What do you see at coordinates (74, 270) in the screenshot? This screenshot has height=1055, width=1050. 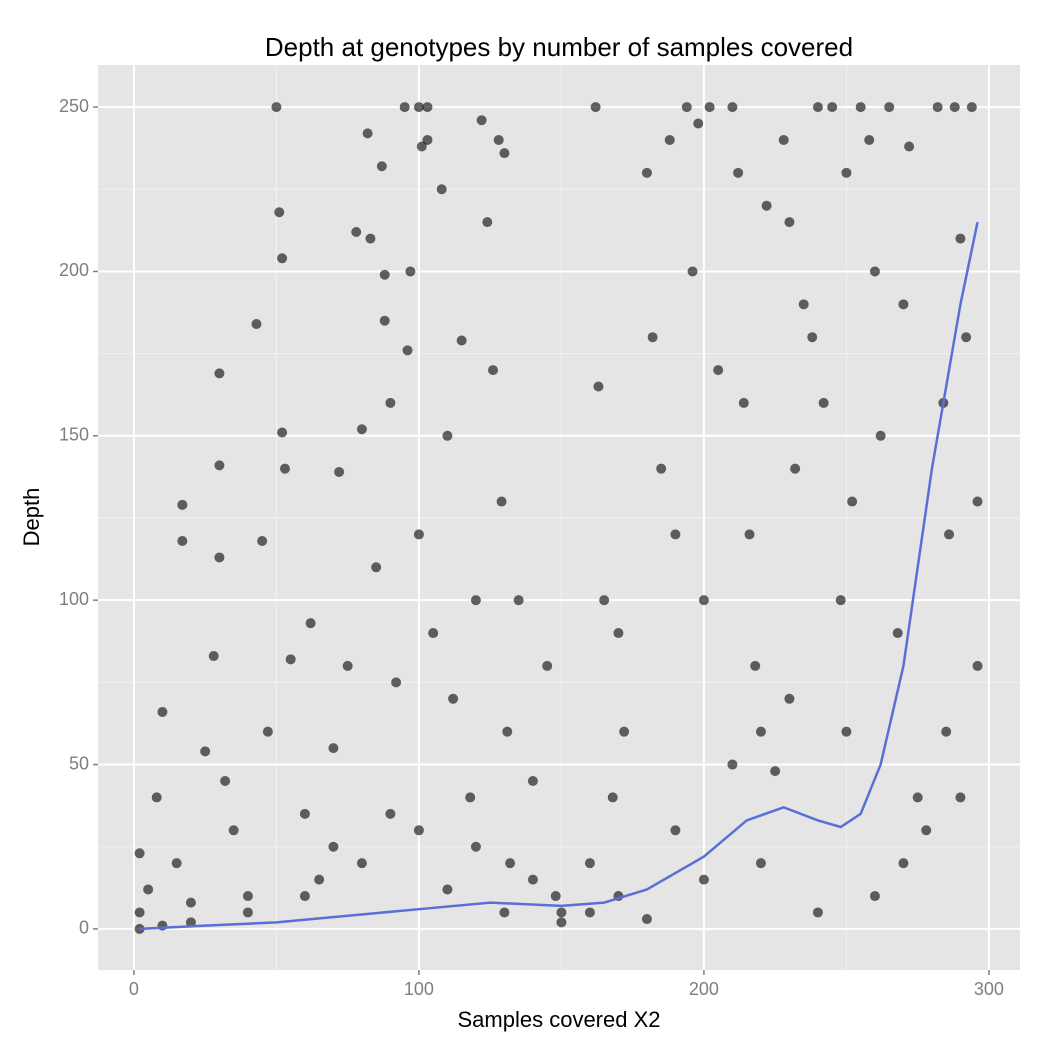 I see `y-tick-label: 200` at bounding box center [74, 270].